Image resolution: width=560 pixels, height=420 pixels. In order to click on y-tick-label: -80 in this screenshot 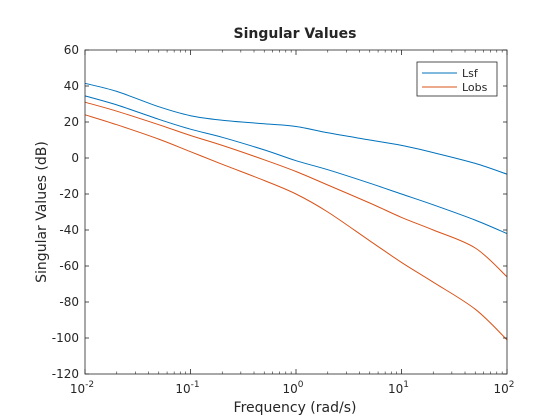, I will do `click(69, 302)`.